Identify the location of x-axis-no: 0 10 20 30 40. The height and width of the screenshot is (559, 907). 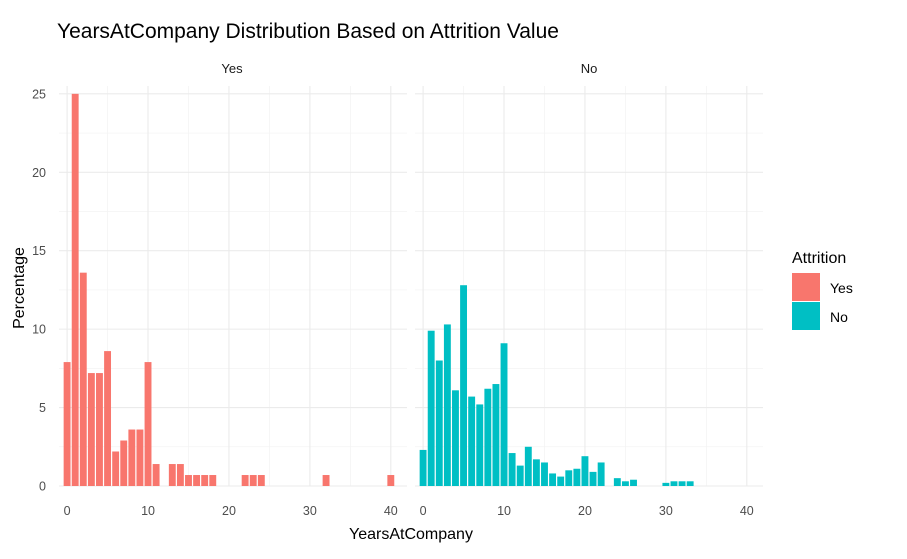
(587, 511).